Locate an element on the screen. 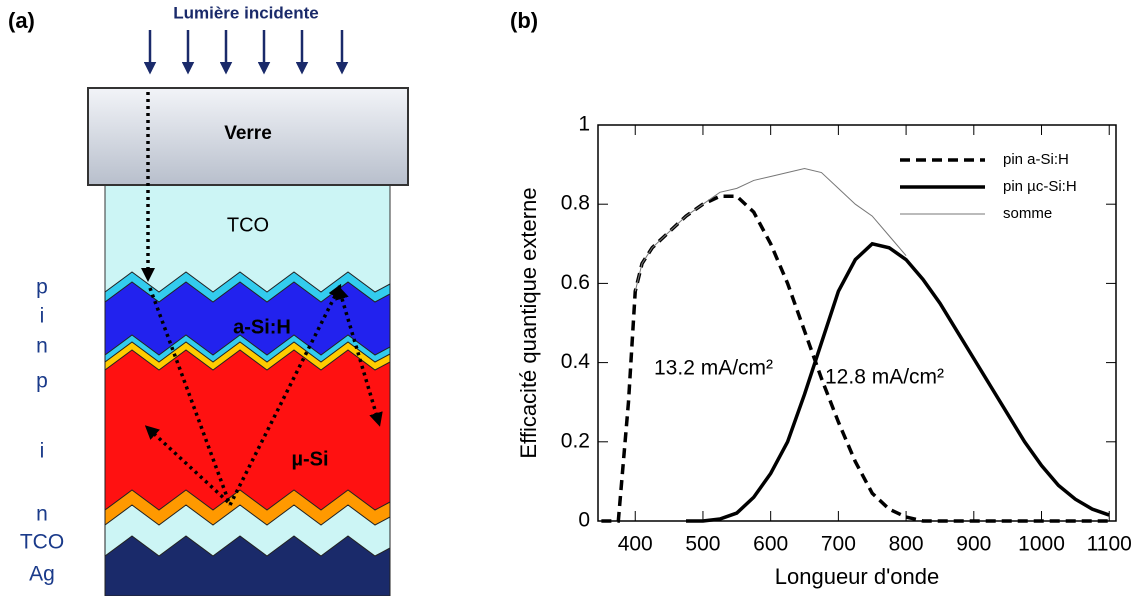 Image resolution: width=1145 pixels, height=601 pixels. side-label: Ag is located at coordinates (42, 574).